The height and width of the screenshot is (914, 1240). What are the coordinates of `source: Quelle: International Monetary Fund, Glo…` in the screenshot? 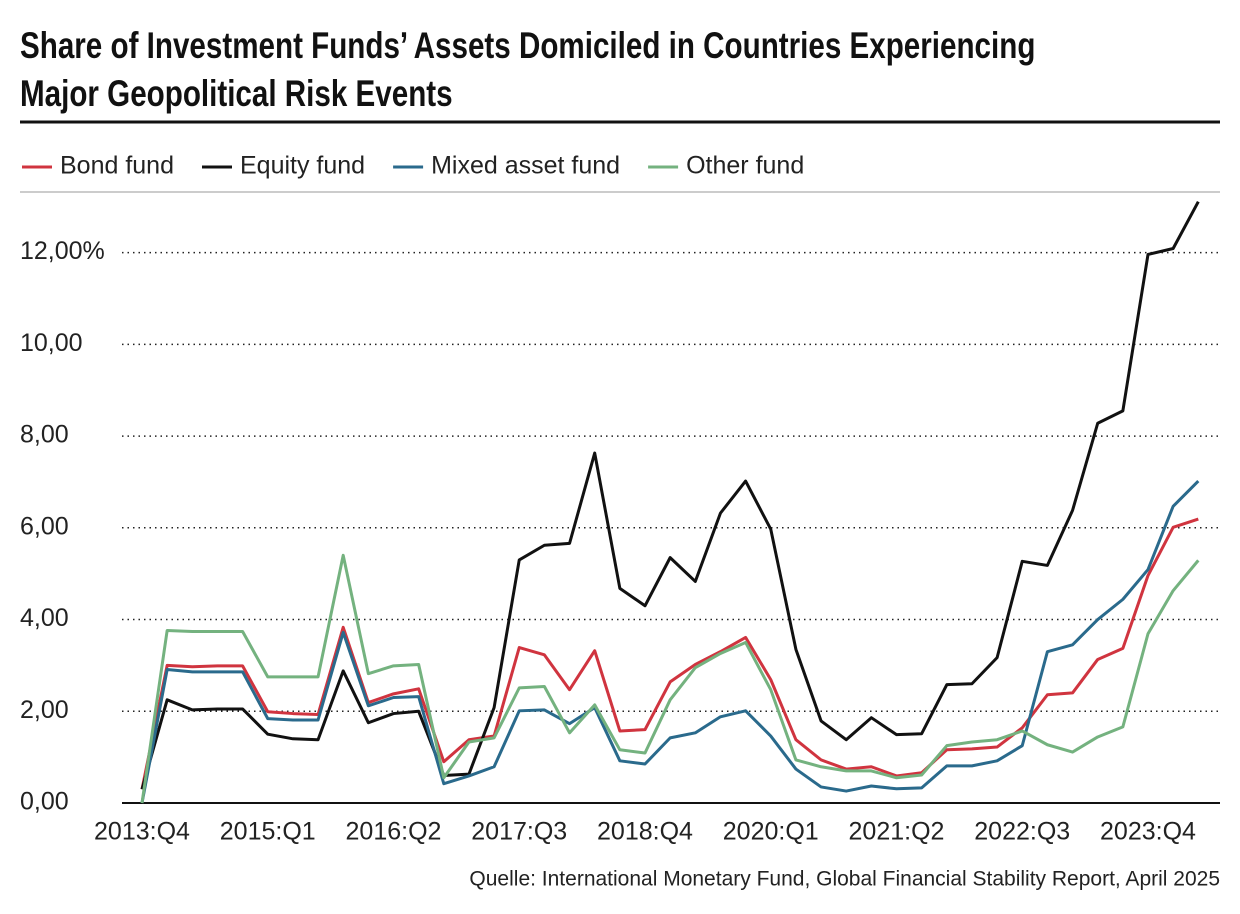 It's located at (844, 879).